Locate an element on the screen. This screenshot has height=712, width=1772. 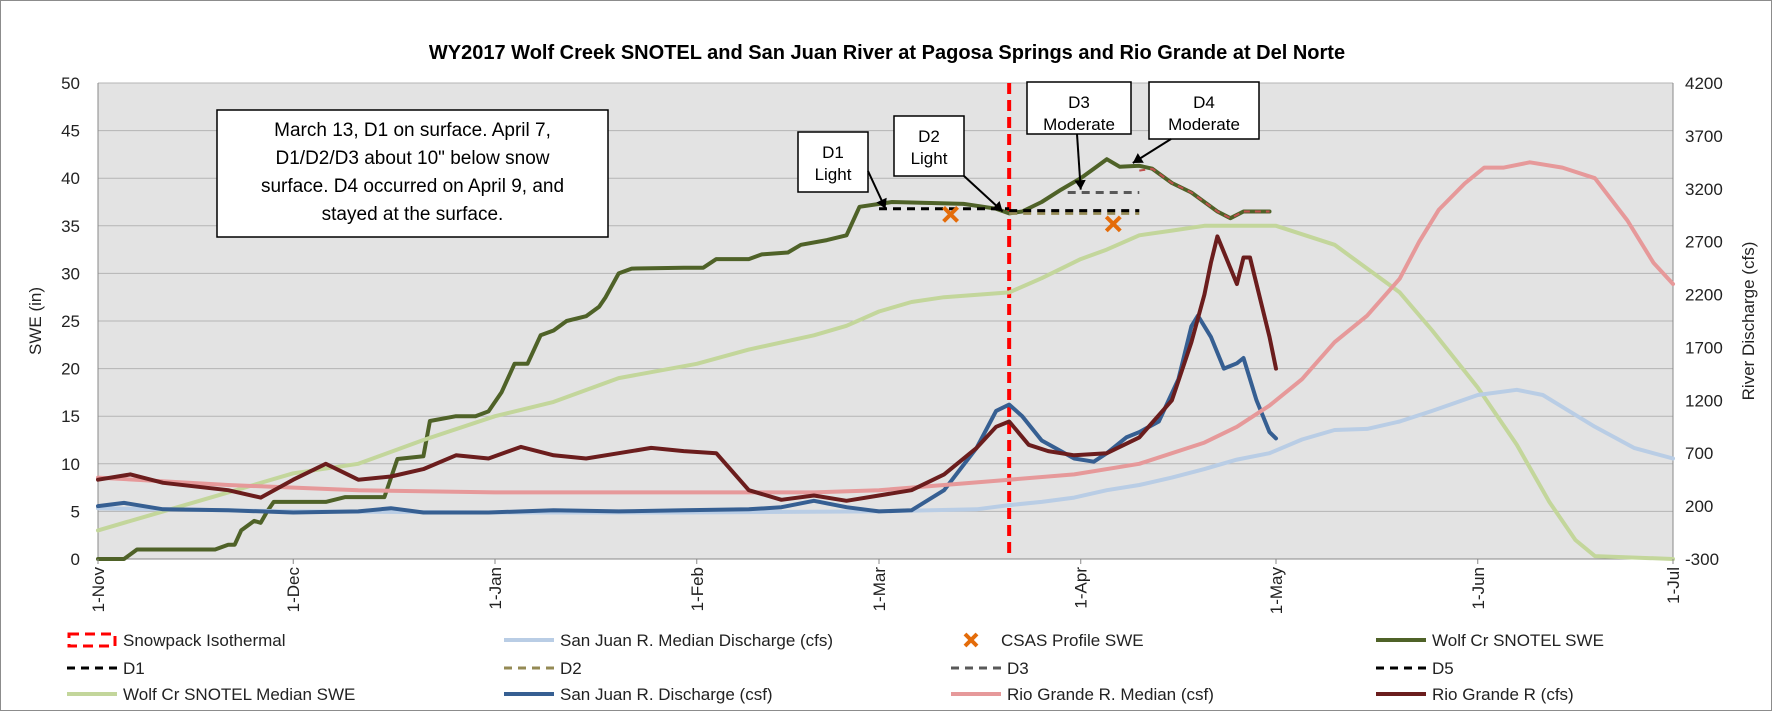
legend-item: Wolf Cr SNOTEL SWE is located at coordinates (1490, 640).